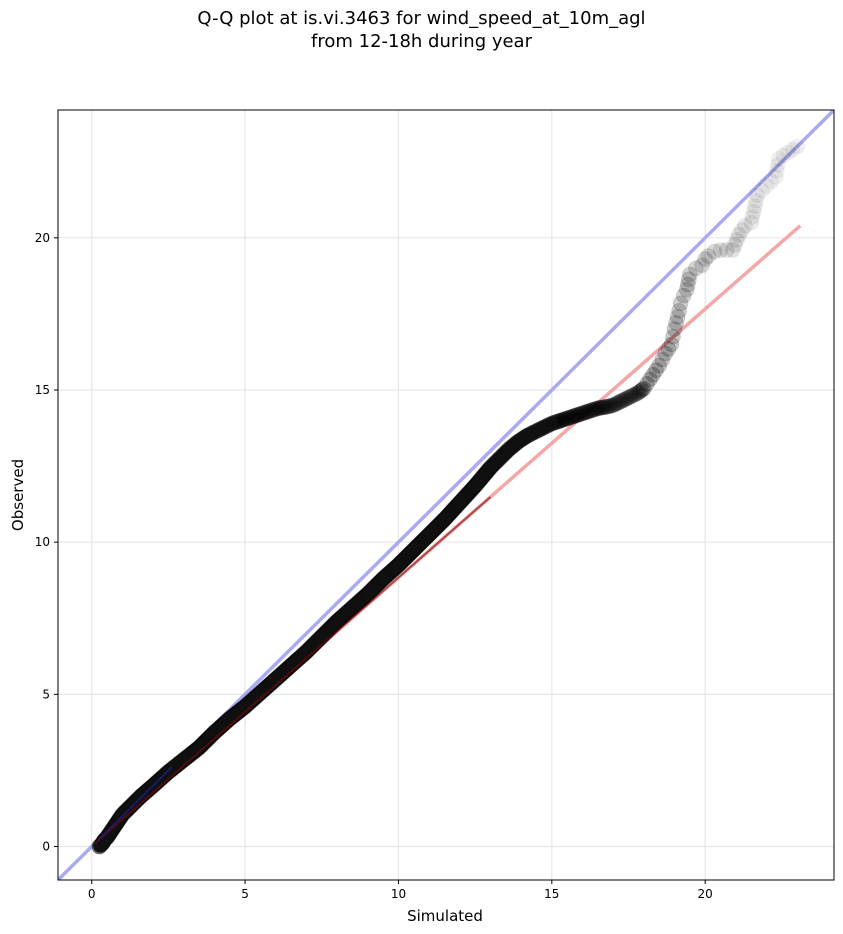  Describe the element at coordinates (551, 894) in the screenshot. I see `x-tick-label: 15` at that location.